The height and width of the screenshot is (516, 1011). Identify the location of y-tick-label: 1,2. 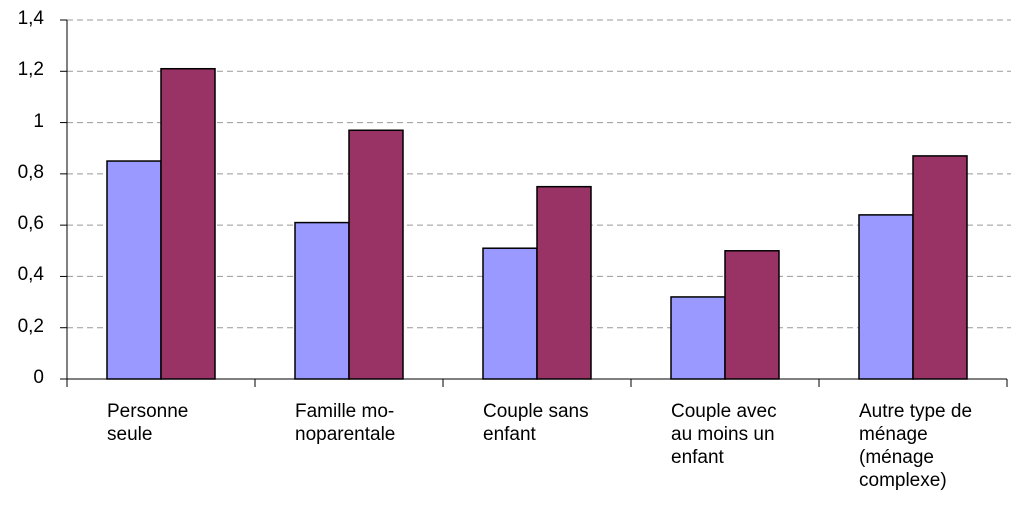
(30, 70).